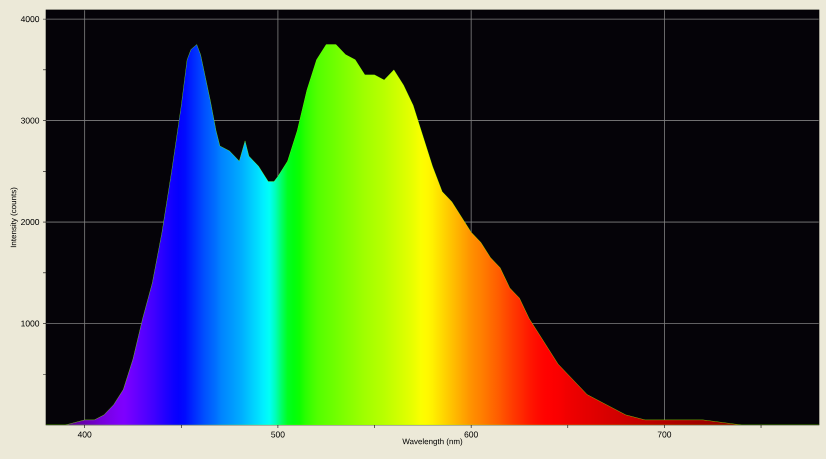 The image size is (826, 459). Describe the element at coordinates (665, 435) in the screenshot. I see `x-tick-label: 700` at that location.